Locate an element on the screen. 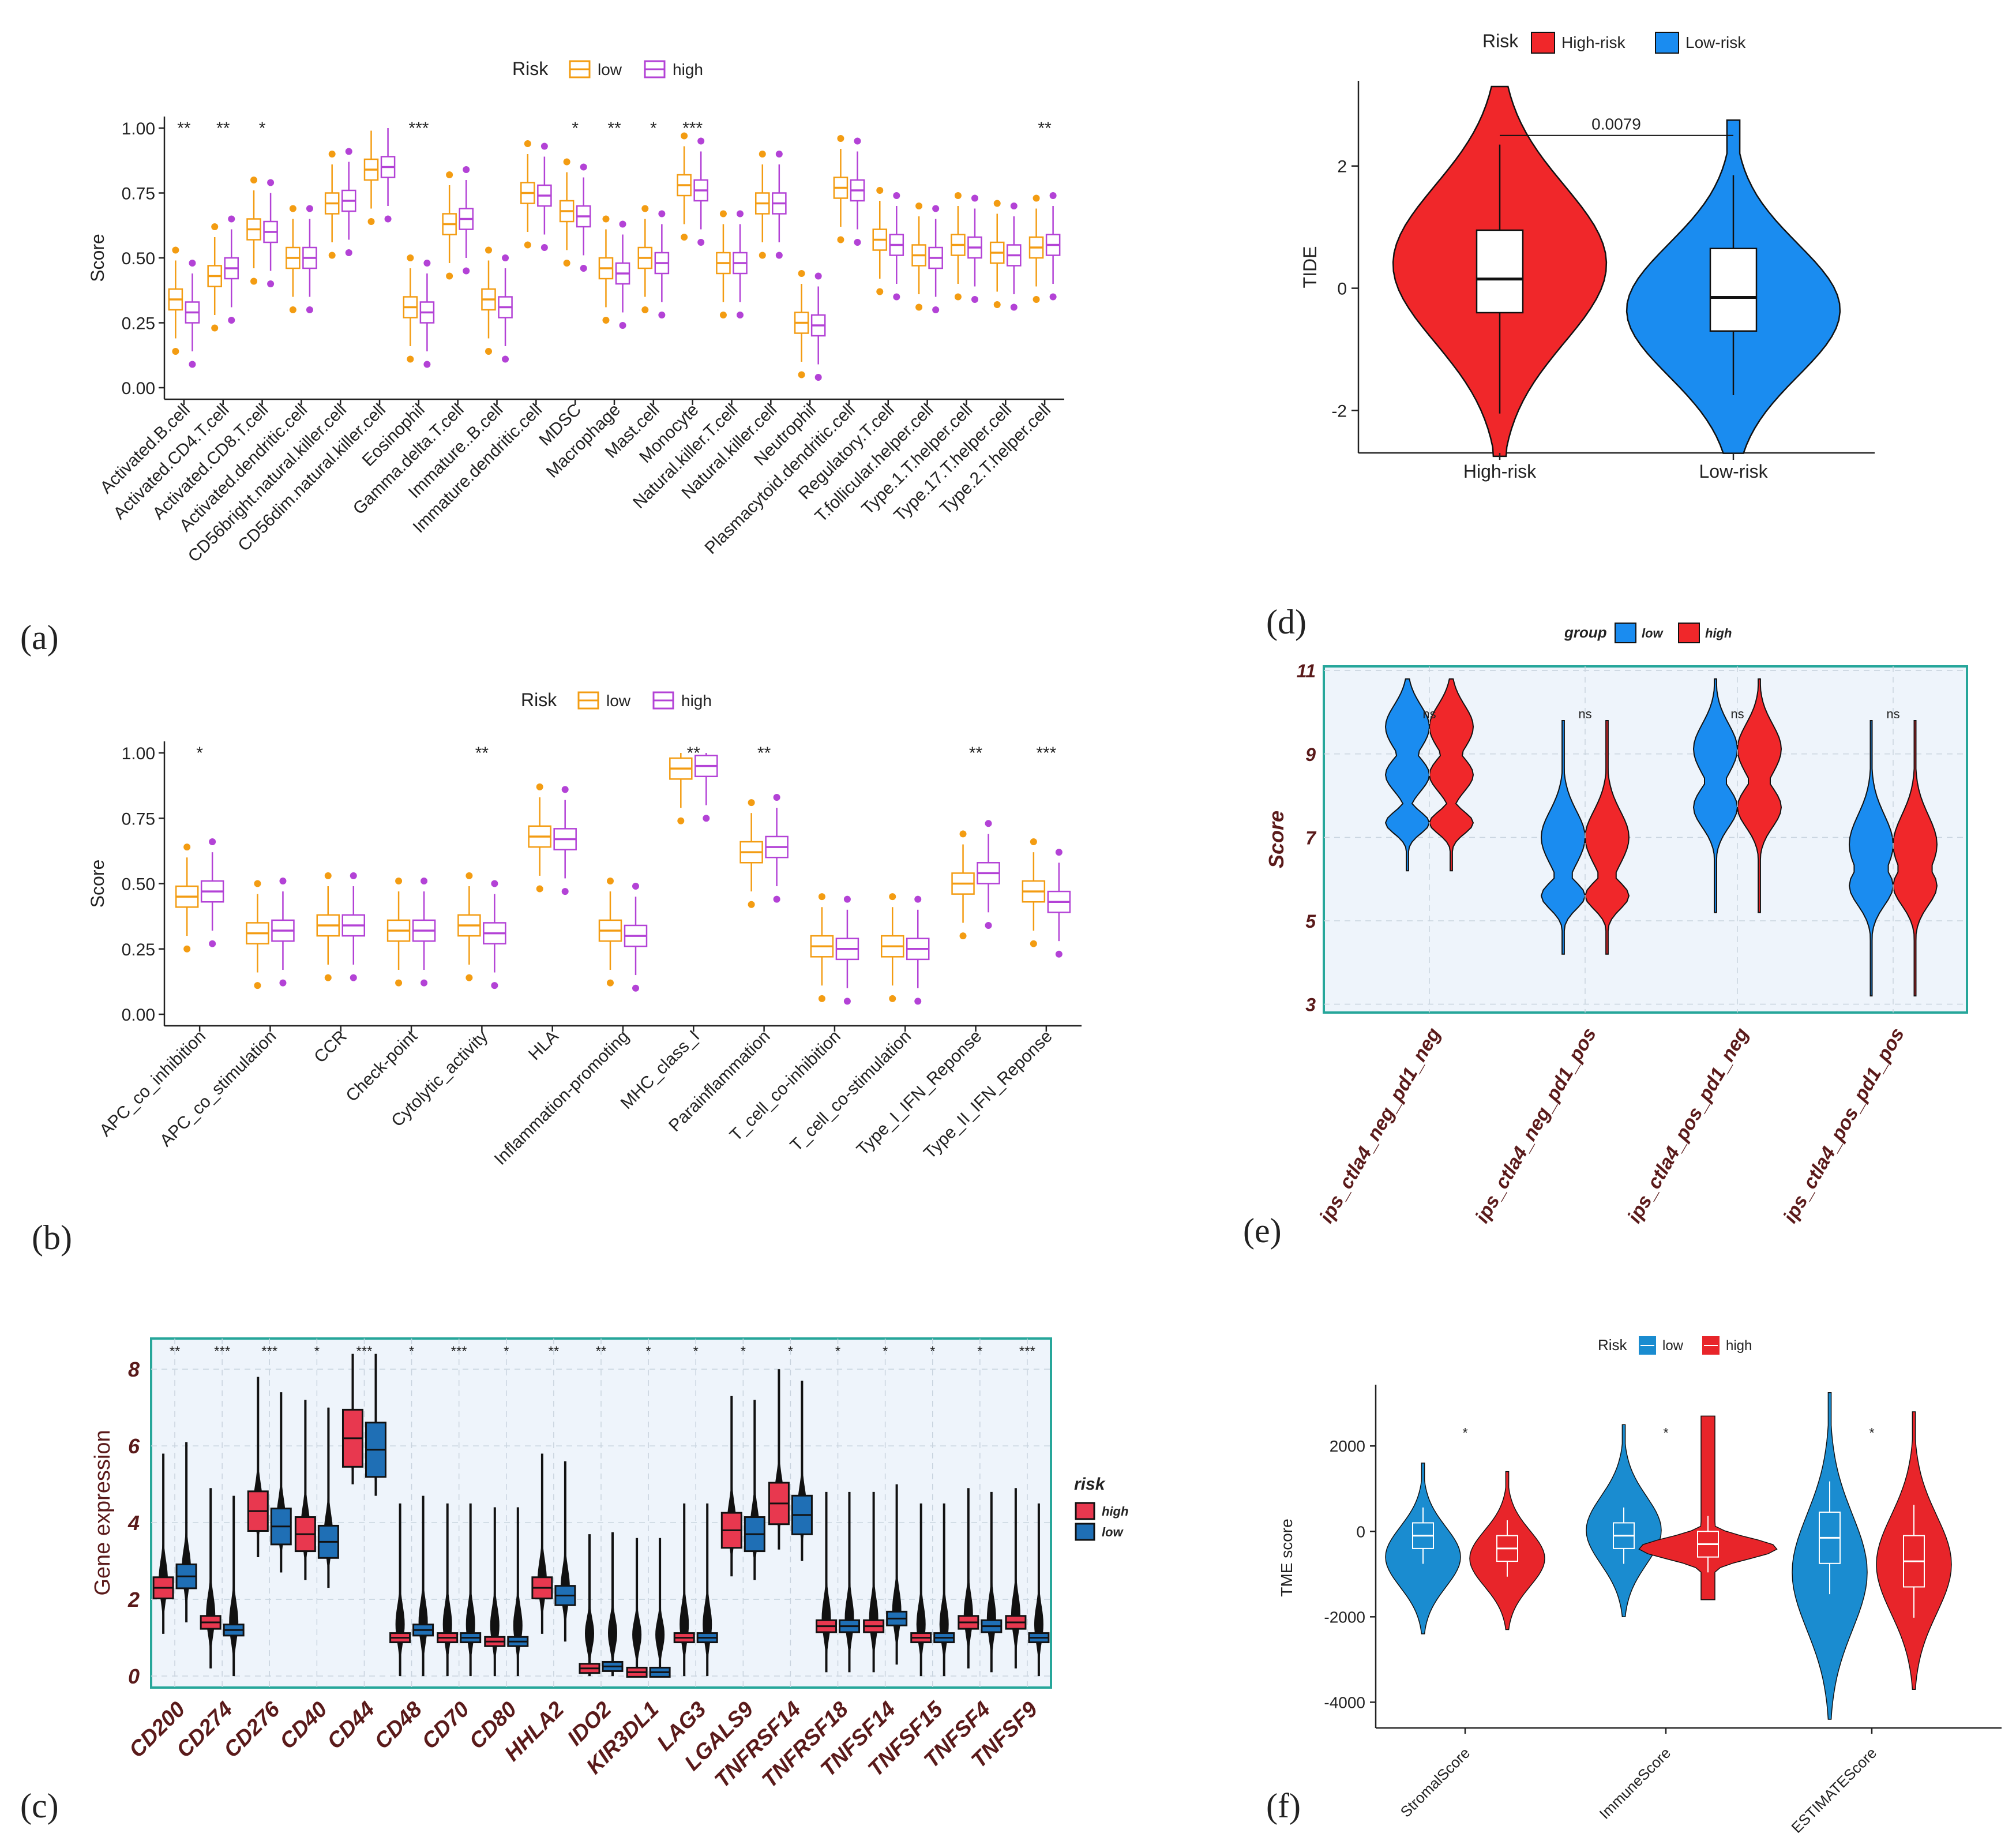  significance-cd44: *** is located at coordinates (364, 1351).